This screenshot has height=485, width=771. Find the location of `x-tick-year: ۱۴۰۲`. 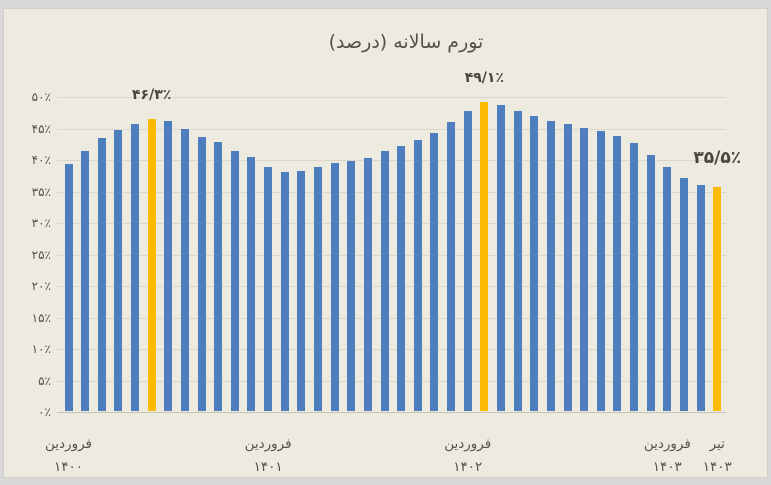

x-tick-year: ۱۴۰۲ is located at coordinates (468, 467).